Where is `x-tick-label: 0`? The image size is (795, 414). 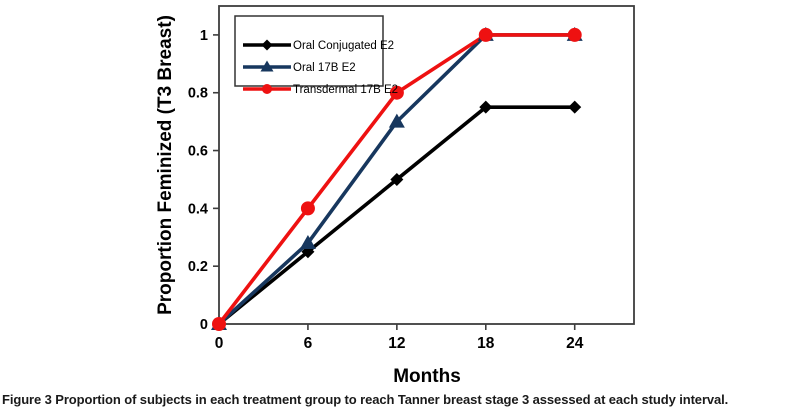 x-tick-label: 0 is located at coordinates (219, 343).